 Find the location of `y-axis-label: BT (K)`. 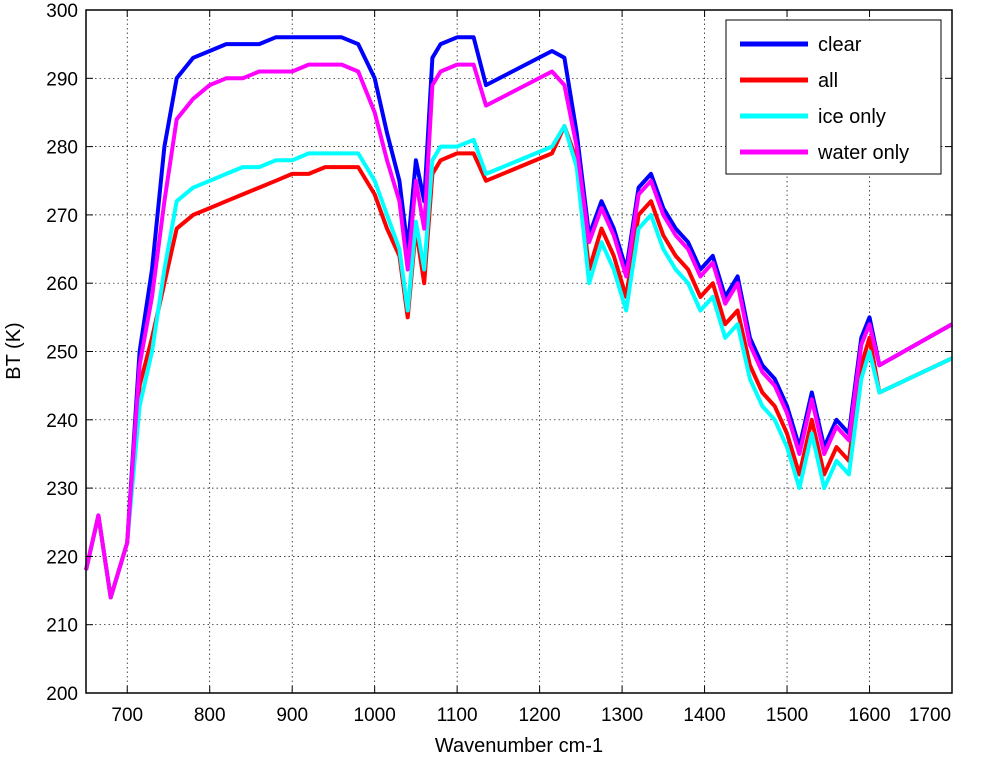

y-axis-label: BT (K) is located at coordinates (14, 350).